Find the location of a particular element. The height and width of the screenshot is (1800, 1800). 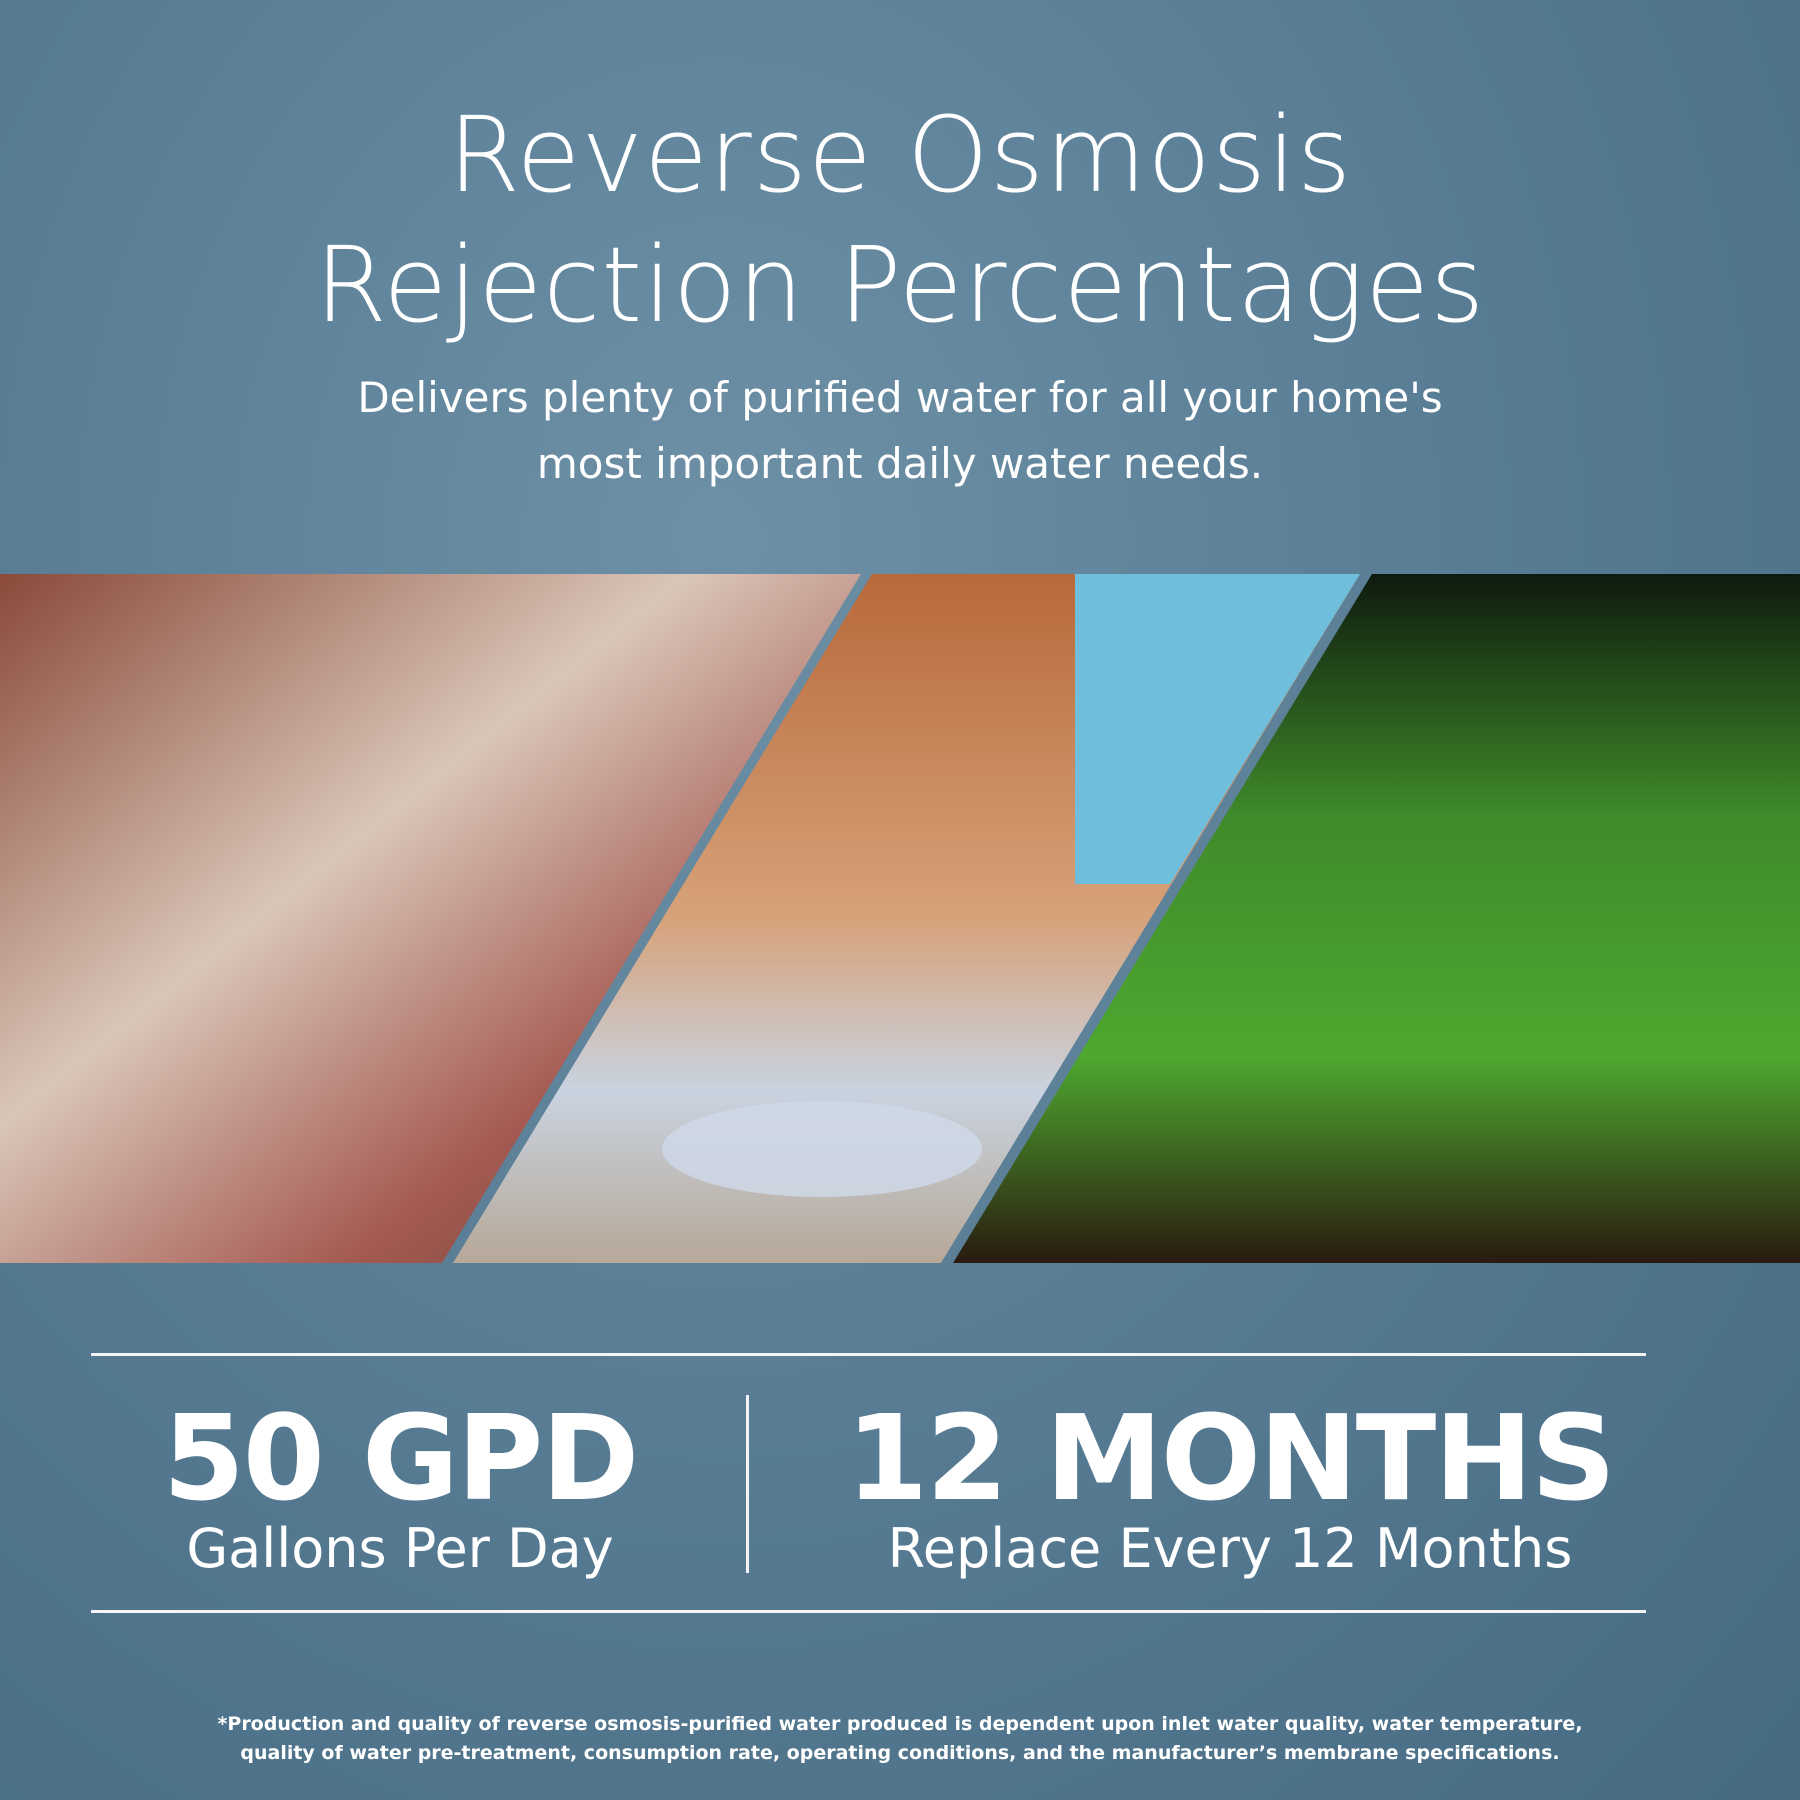

bottom-rule is located at coordinates (868, 1611).